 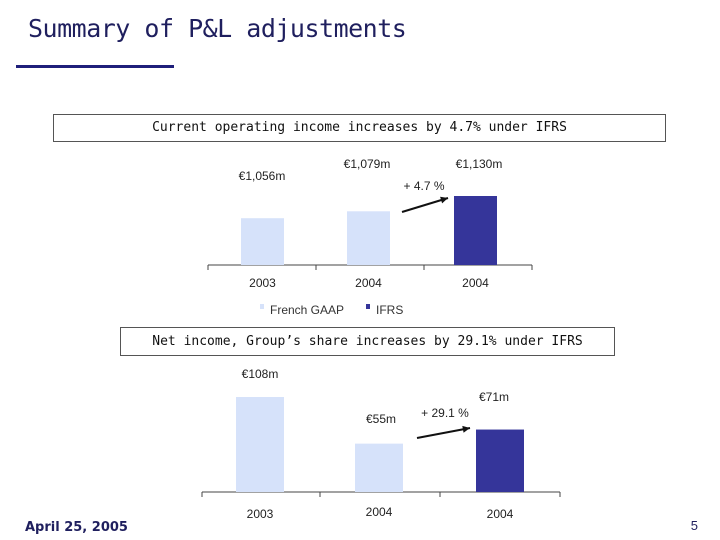 I want to click on chart2-data-label: €108m, so click(x=260, y=374).